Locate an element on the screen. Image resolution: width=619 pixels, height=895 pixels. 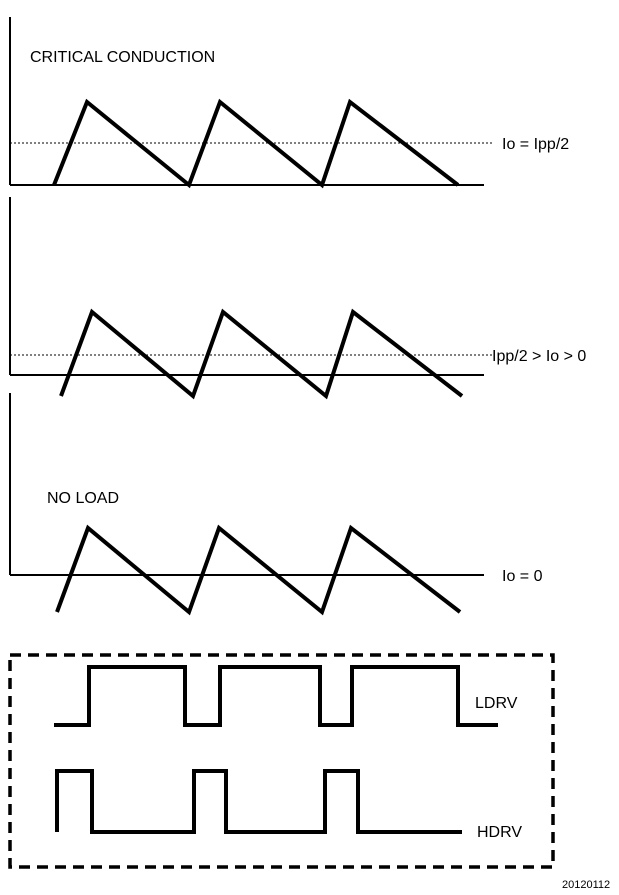
hdrv-waveform is located at coordinates (258, 801).